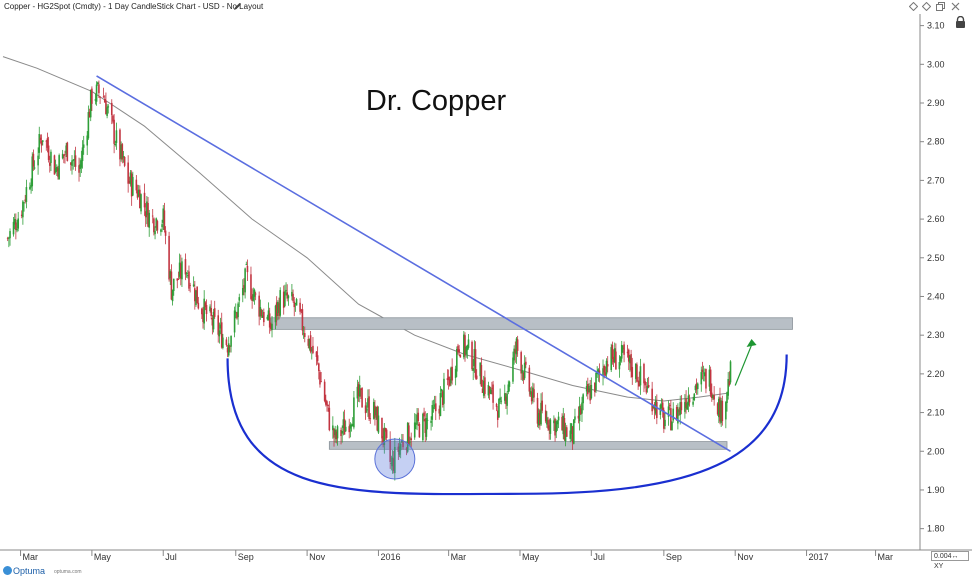 The height and width of the screenshot is (581, 972). What do you see at coordinates (819, 557) in the screenshot?
I see `x-tick-label: 2017` at bounding box center [819, 557].